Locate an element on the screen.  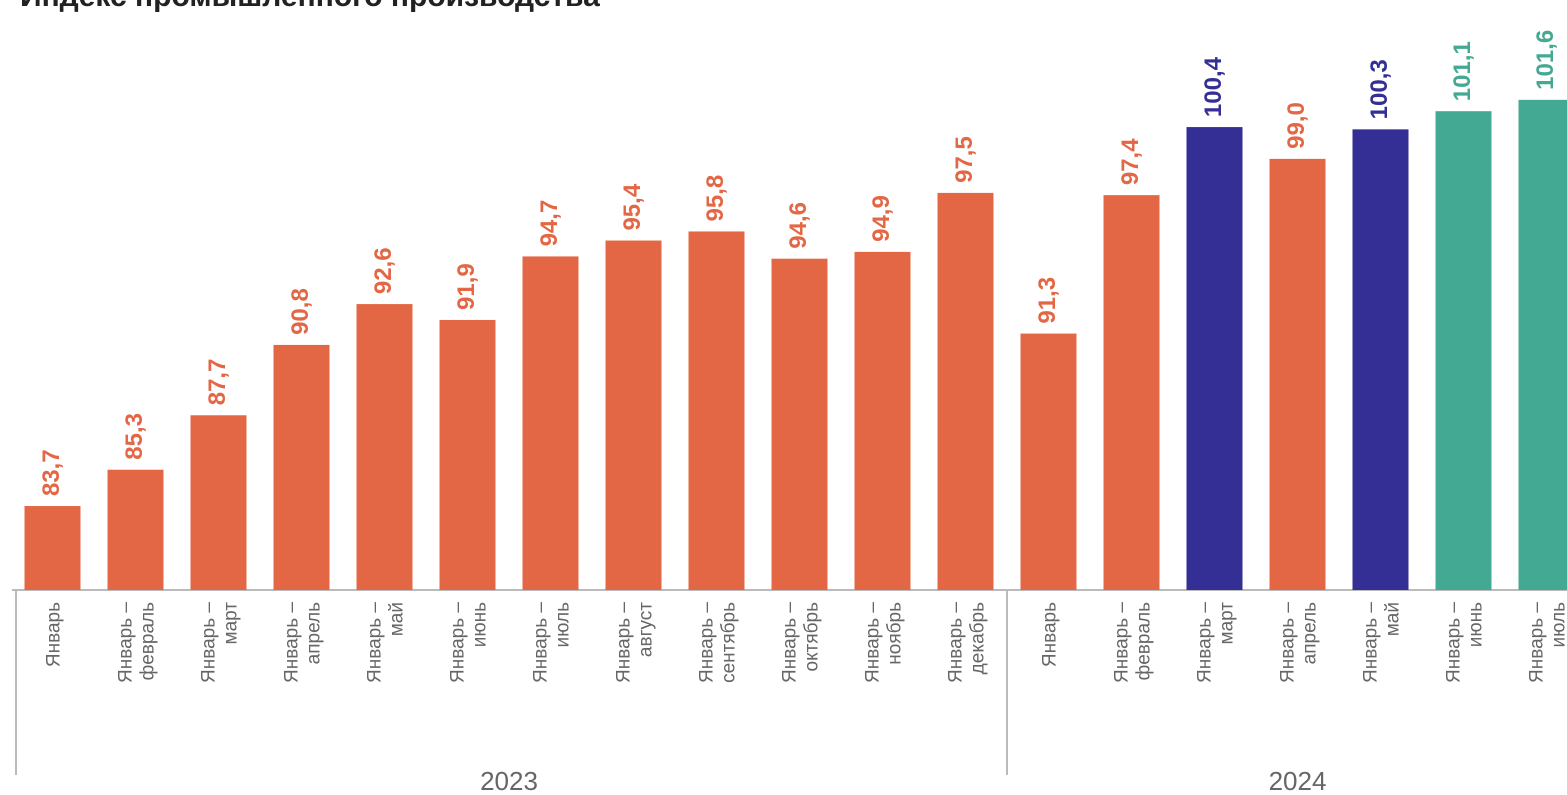
value-label: 101,1 is located at coordinates (1462, 71).